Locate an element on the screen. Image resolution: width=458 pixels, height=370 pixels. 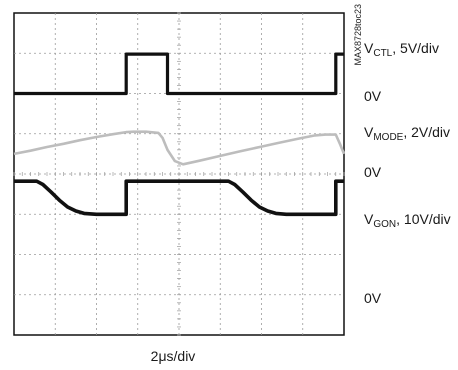
ctl-subscript: CTL is located at coordinates (383, 53).